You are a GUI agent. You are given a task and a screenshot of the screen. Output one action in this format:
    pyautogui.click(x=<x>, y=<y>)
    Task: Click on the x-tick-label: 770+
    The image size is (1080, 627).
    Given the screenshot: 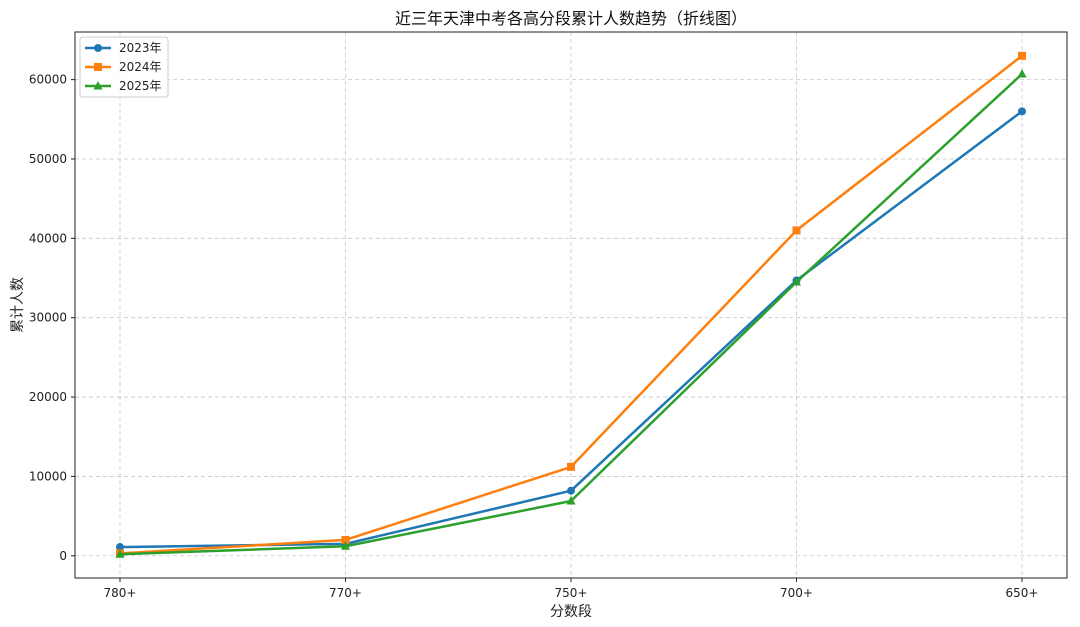 What is the action you would take?
    pyautogui.click(x=345, y=593)
    